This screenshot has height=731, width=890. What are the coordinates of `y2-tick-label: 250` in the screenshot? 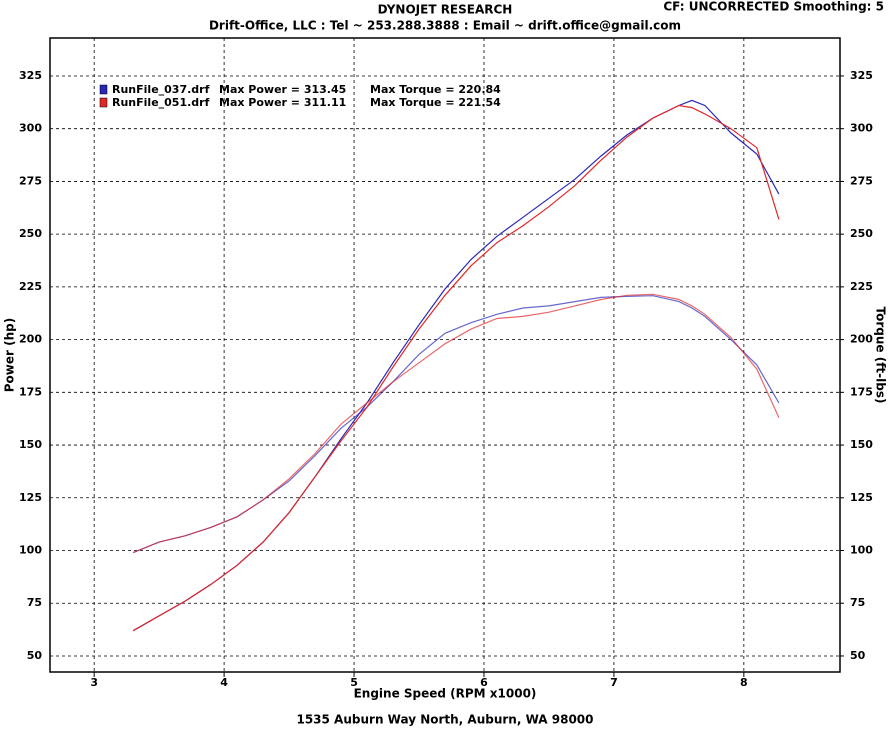 It's located at (861, 233).